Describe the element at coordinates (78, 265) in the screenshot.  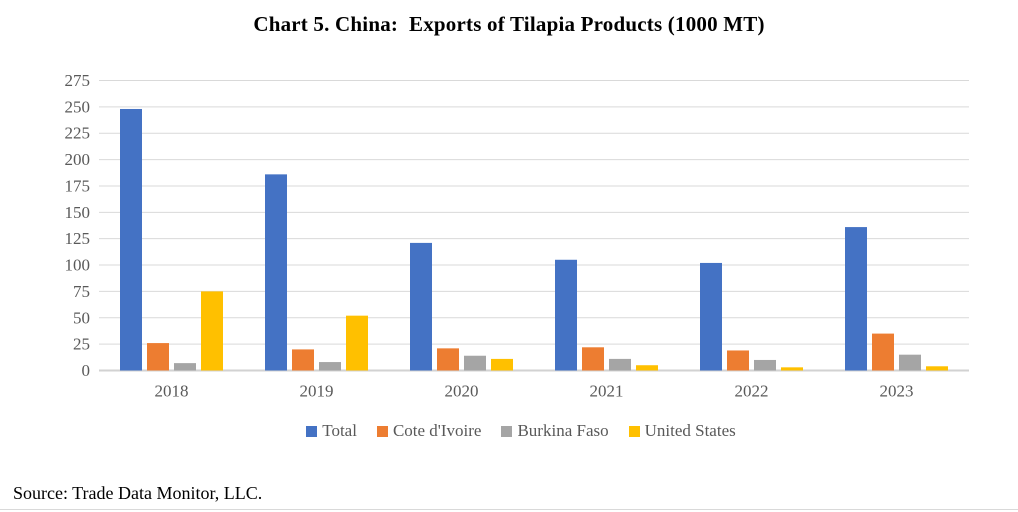
I see `y-tick-label: 100` at that location.